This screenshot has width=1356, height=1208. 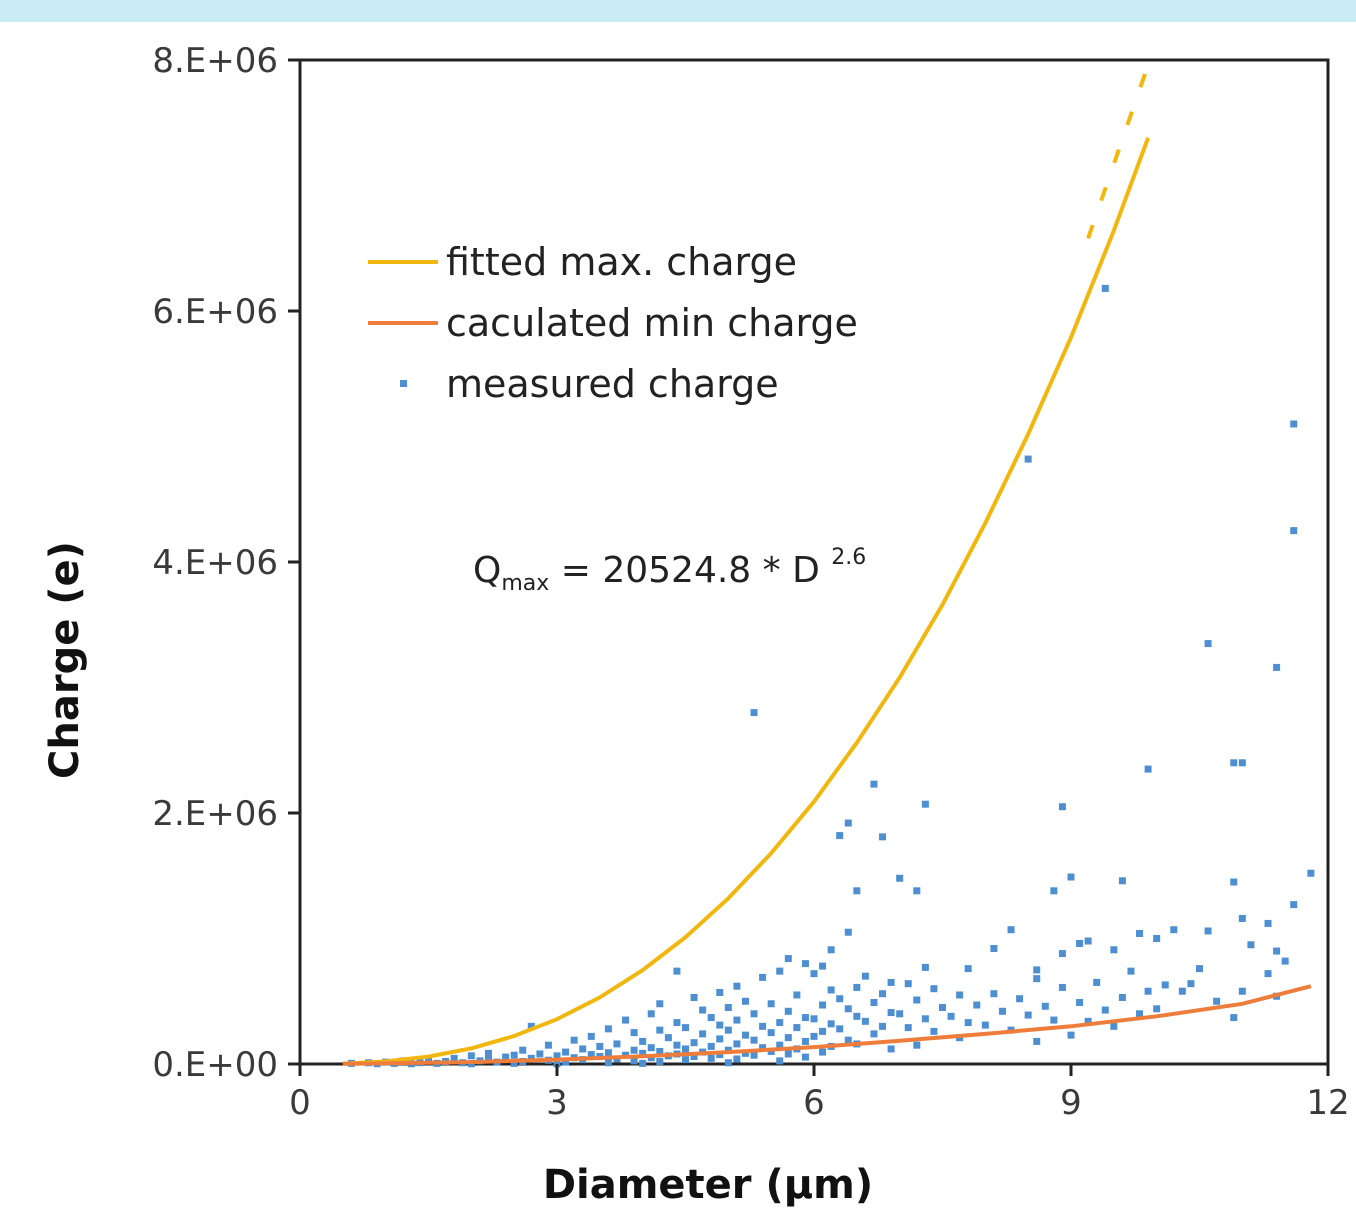 I want to click on x-tick-label-1: 3, so click(x=557, y=1103).